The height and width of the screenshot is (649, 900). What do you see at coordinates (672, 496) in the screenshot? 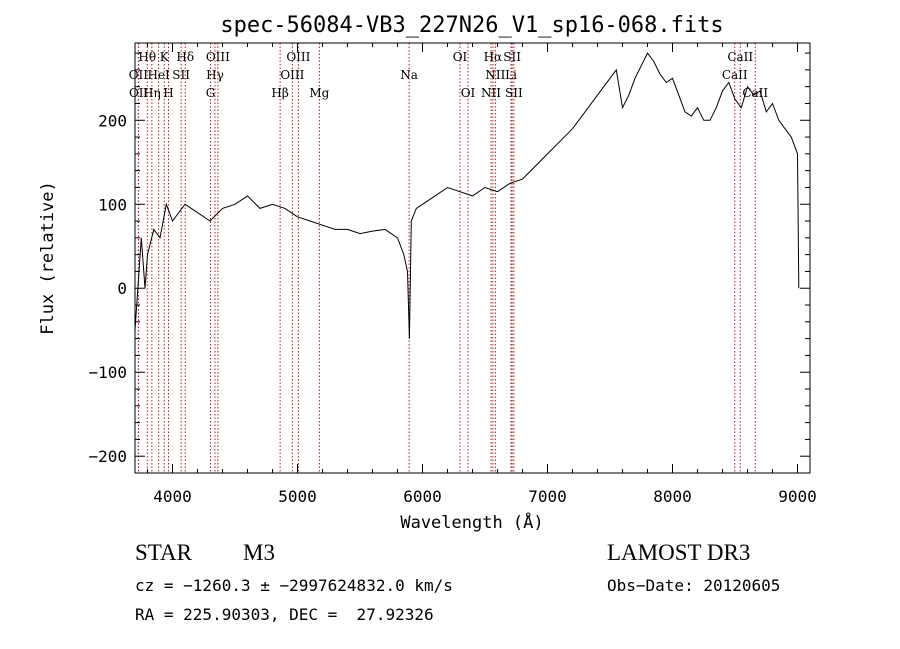
I see `x-tick-label: 8000` at bounding box center [672, 496].